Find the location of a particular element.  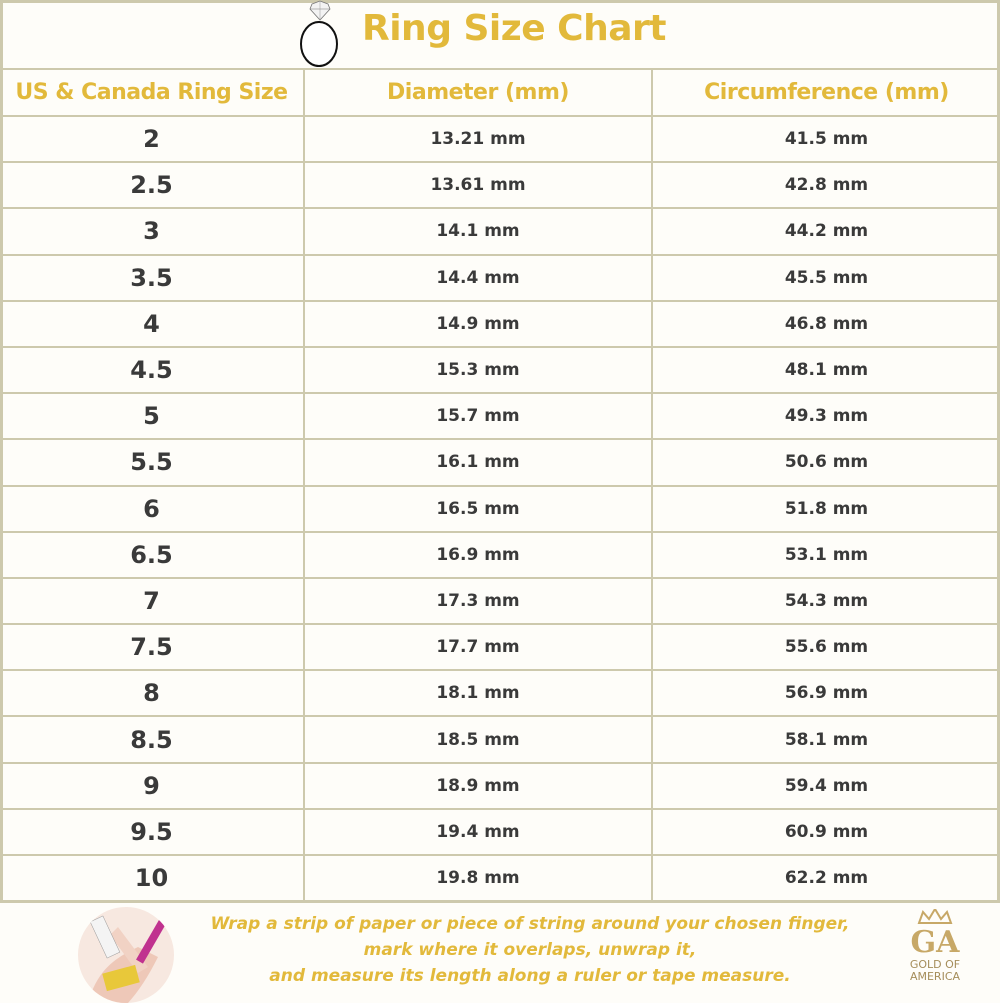

diameter-cell: 18.5 mm is located at coordinates (478, 739).